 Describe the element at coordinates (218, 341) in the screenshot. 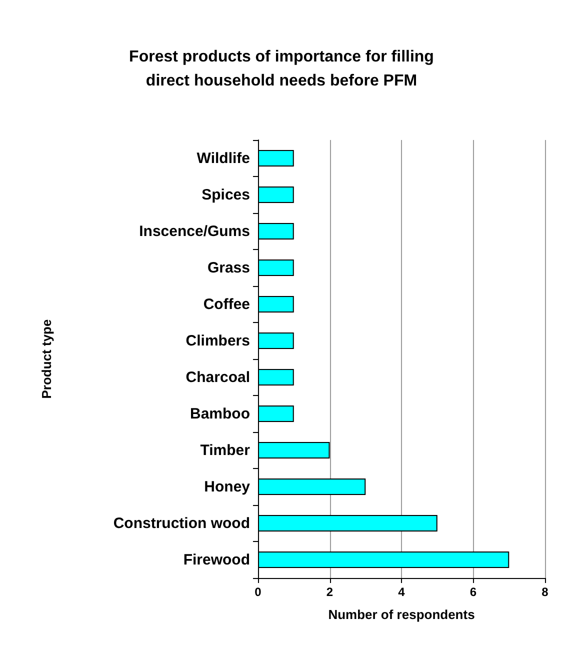

I see `y-tick-label: Climbers` at that location.